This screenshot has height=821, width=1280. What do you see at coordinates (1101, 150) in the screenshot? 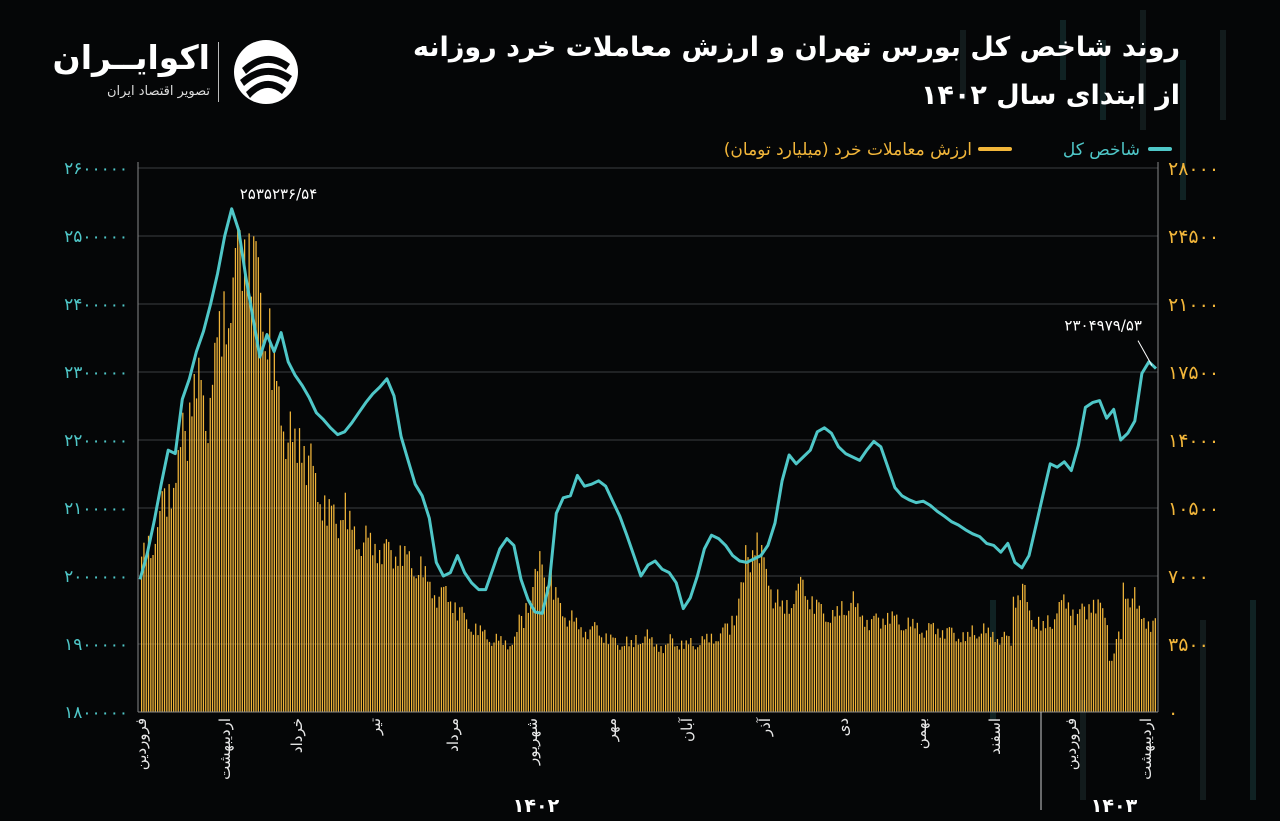
I see `legend-label-index: شاخص کل` at bounding box center [1101, 150].